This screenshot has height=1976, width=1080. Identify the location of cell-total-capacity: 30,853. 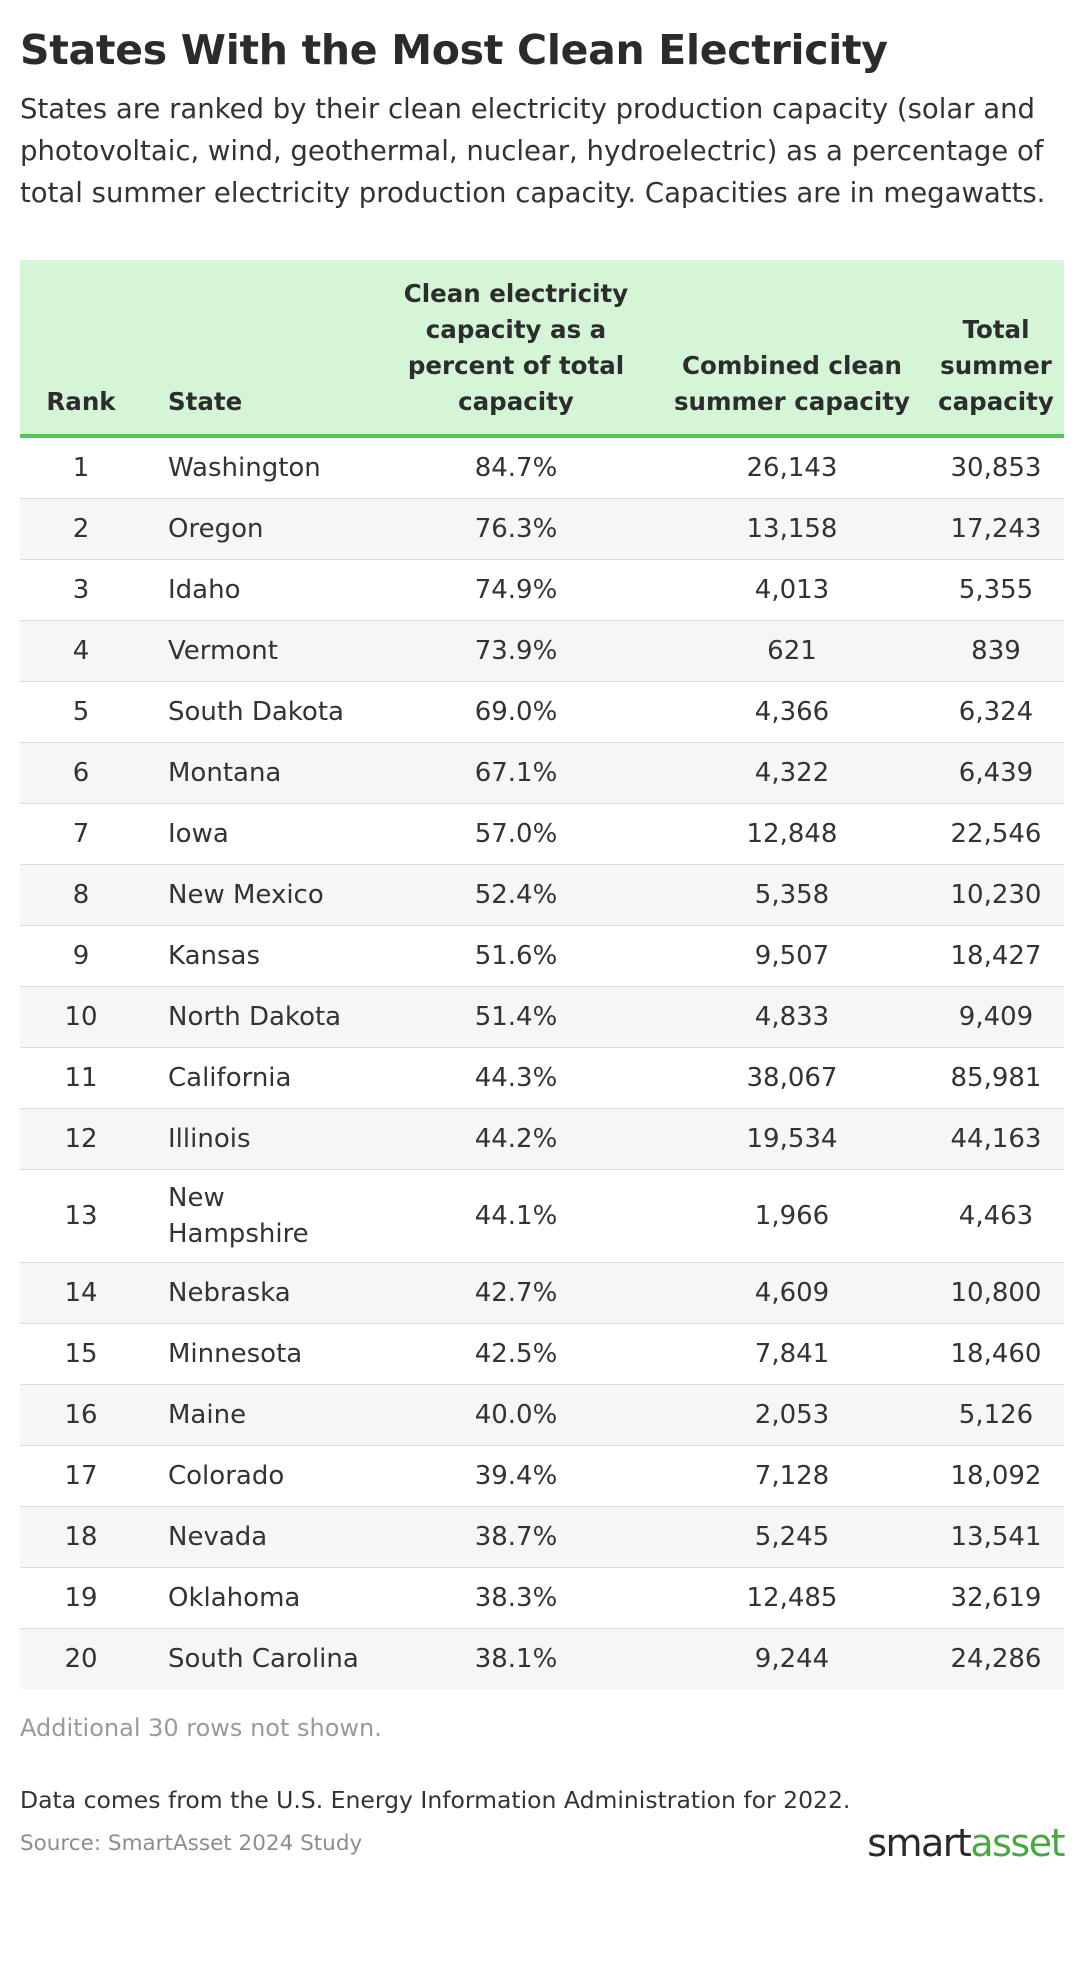
(996, 468).